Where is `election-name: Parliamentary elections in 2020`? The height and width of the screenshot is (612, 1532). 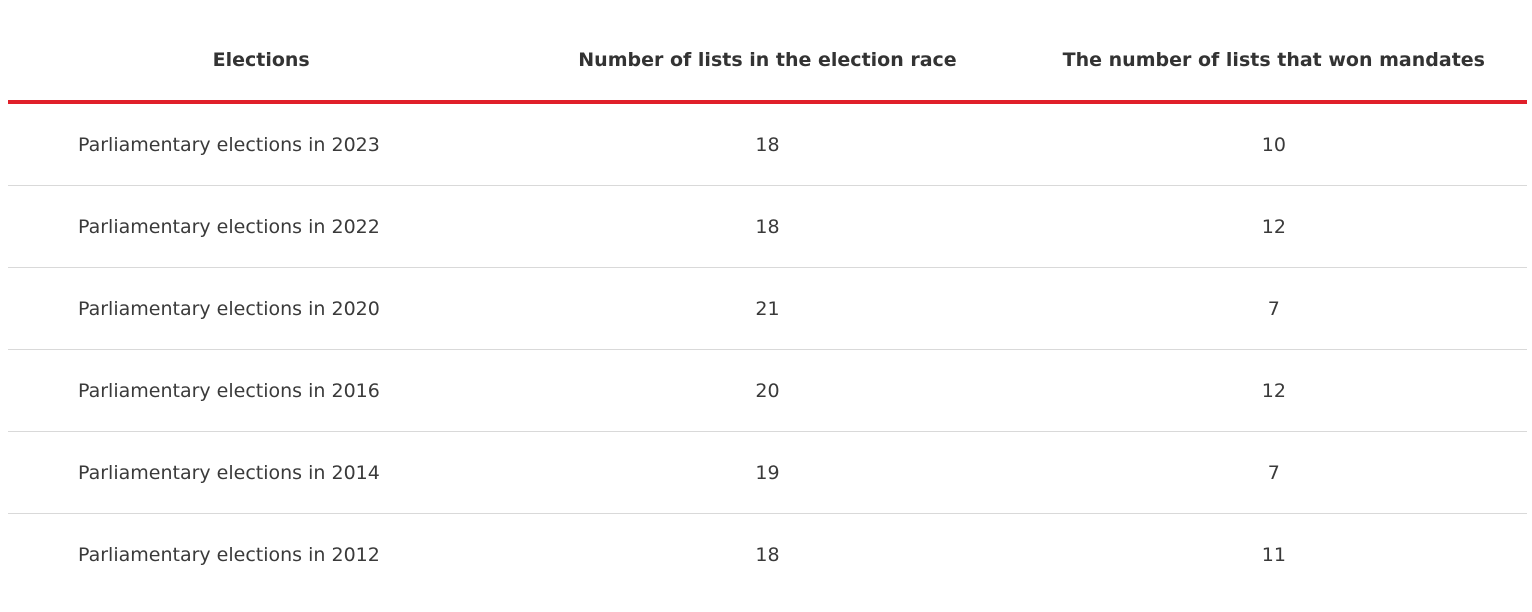
election-name: Parliamentary elections in 2020 is located at coordinates (261, 308).